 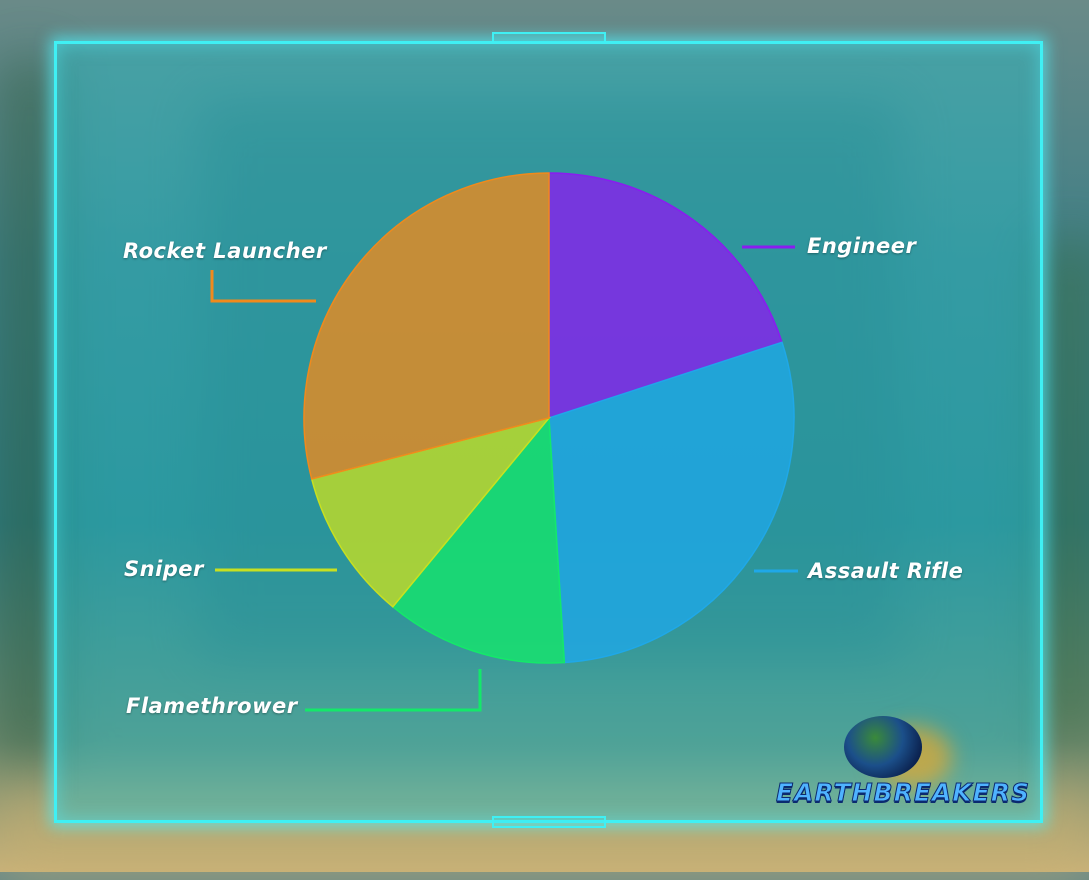 I want to click on label-engineer: Engineer, so click(x=862, y=246).